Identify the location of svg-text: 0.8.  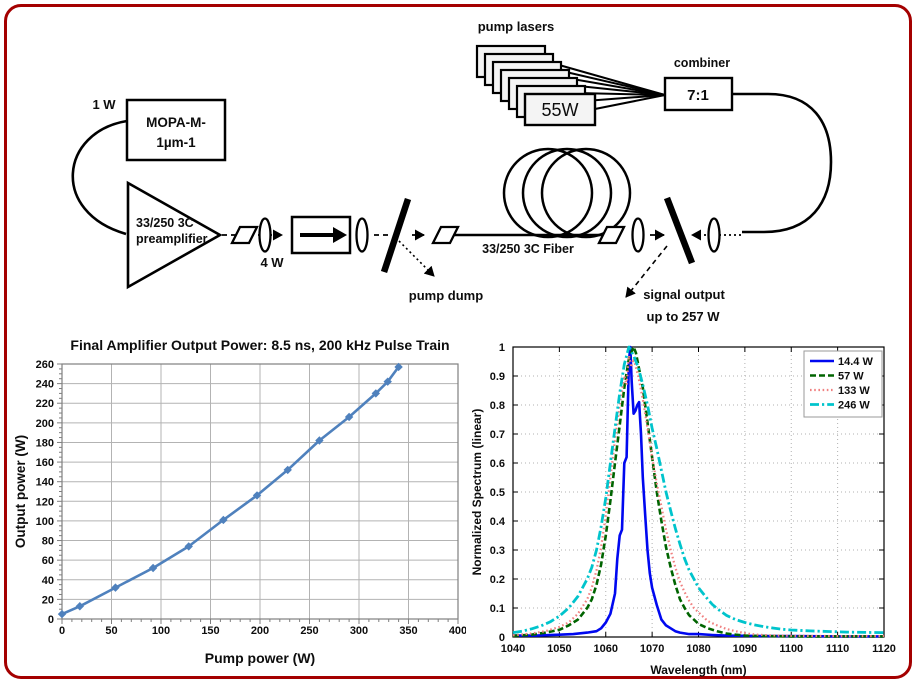
(497, 406).